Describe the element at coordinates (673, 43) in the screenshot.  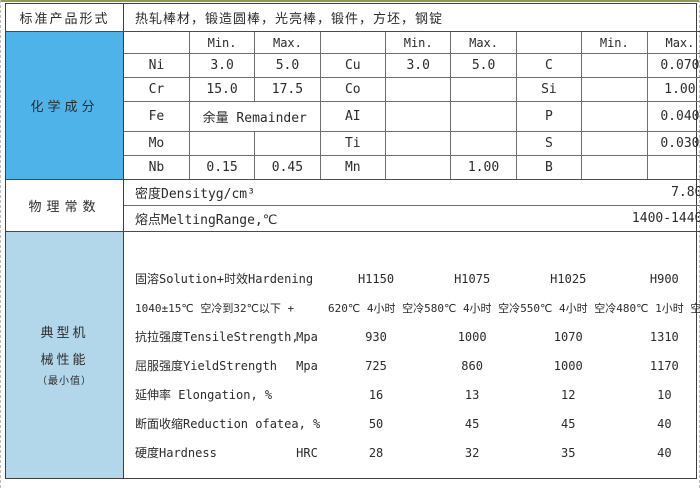
I see `chem-header-cell: Max.` at that location.